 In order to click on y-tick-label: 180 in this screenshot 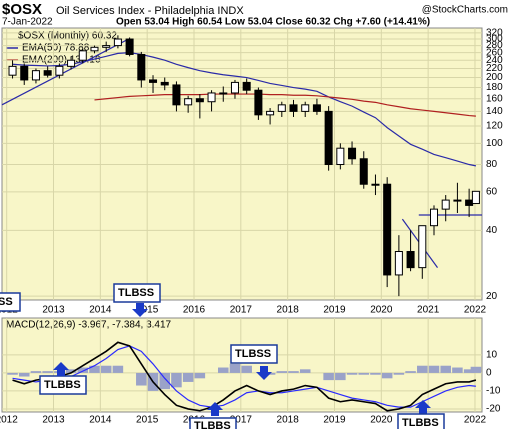, I will do `click(494, 87)`.